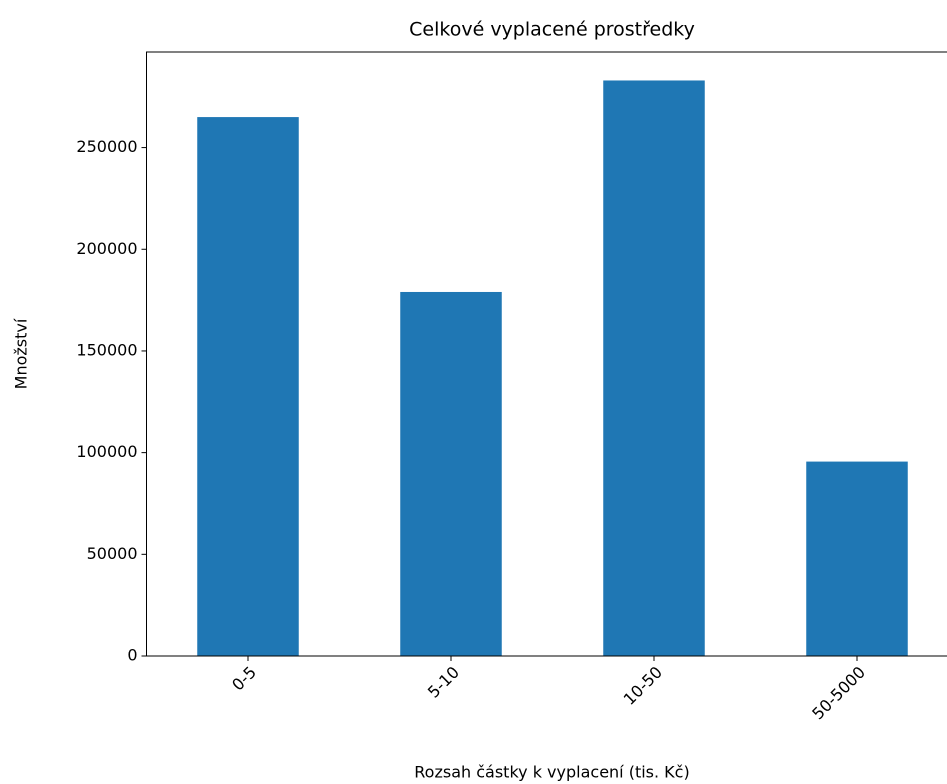 The image size is (947, 784). I want to click on y-tick-label: 0, so click(132, 655).